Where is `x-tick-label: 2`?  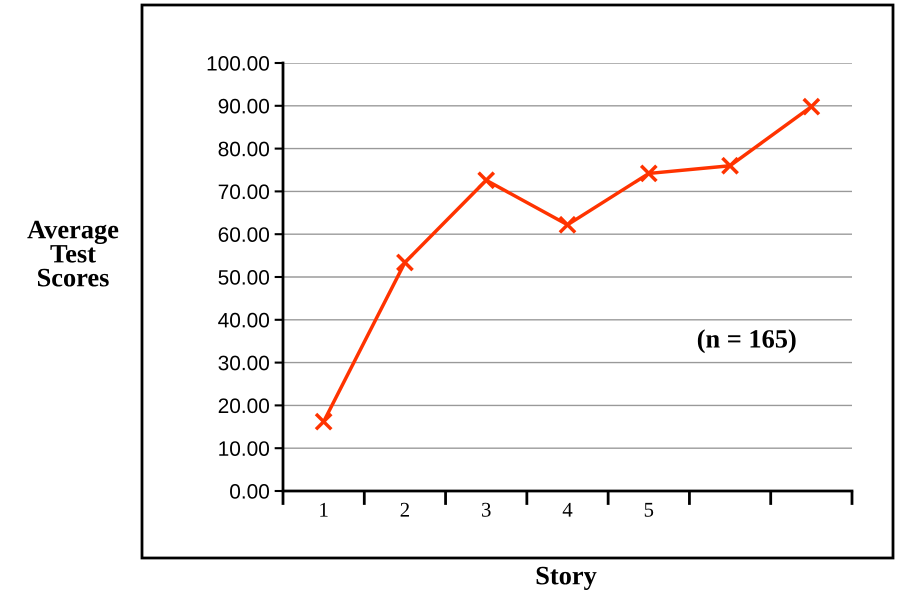 x-tick-label: 2 is located at coordinates (404, 509).